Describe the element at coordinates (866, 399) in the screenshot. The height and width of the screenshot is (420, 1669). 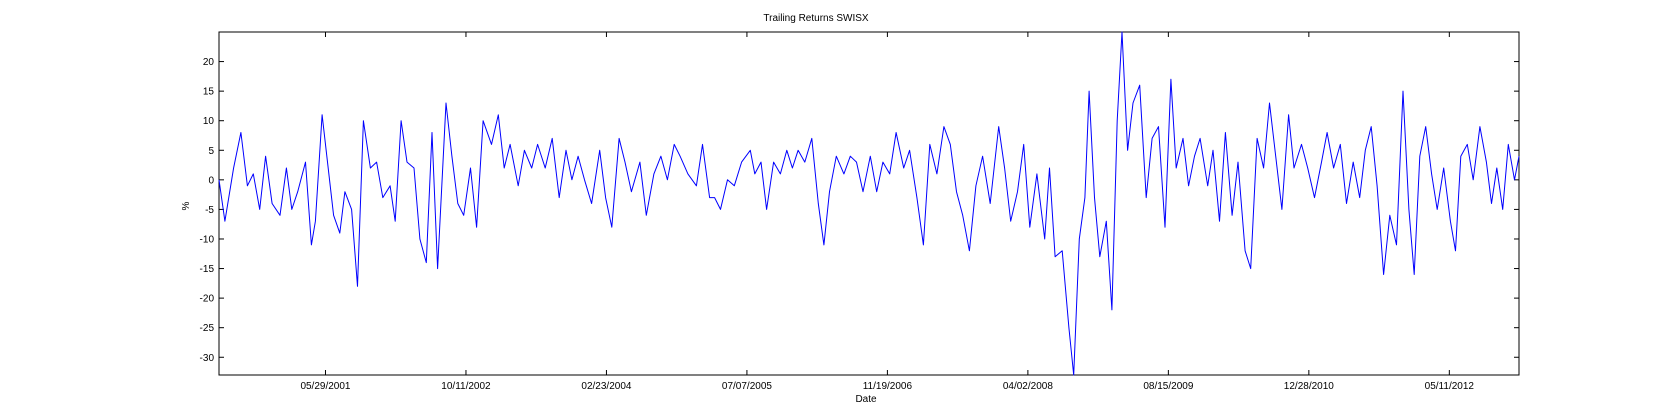
I see `x-axis-label: Date` at that location.